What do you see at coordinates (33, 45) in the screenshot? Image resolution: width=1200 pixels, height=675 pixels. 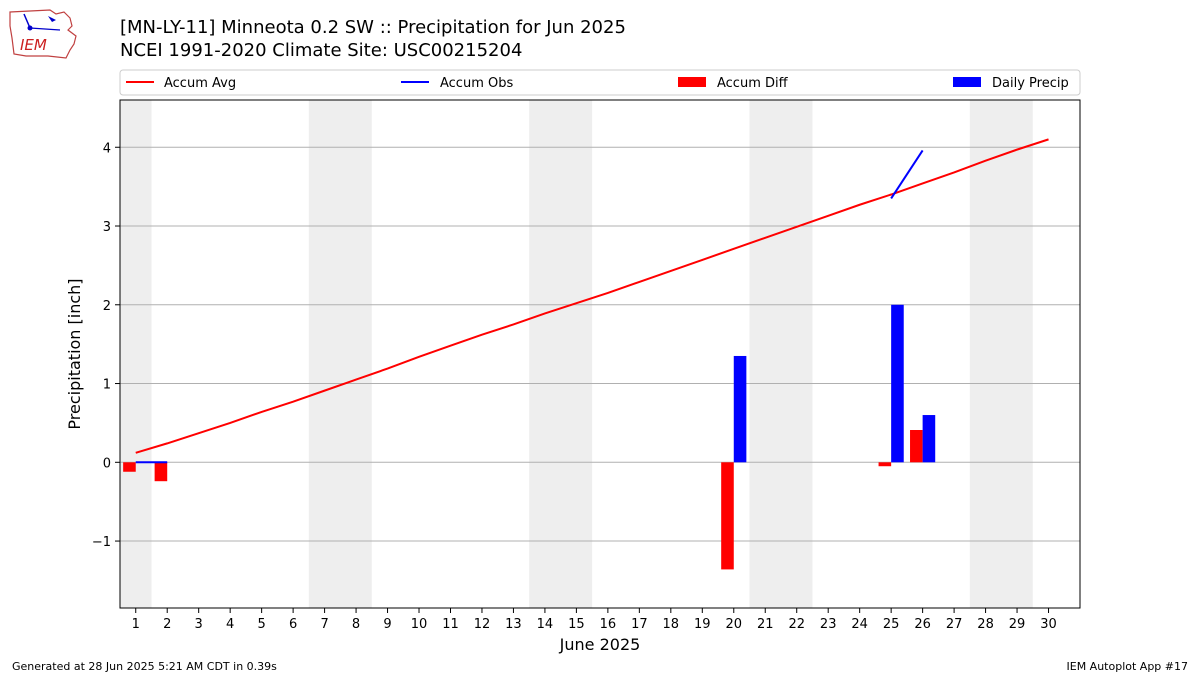 I see `logo-text: IEM` at bounding box center [33, 45].